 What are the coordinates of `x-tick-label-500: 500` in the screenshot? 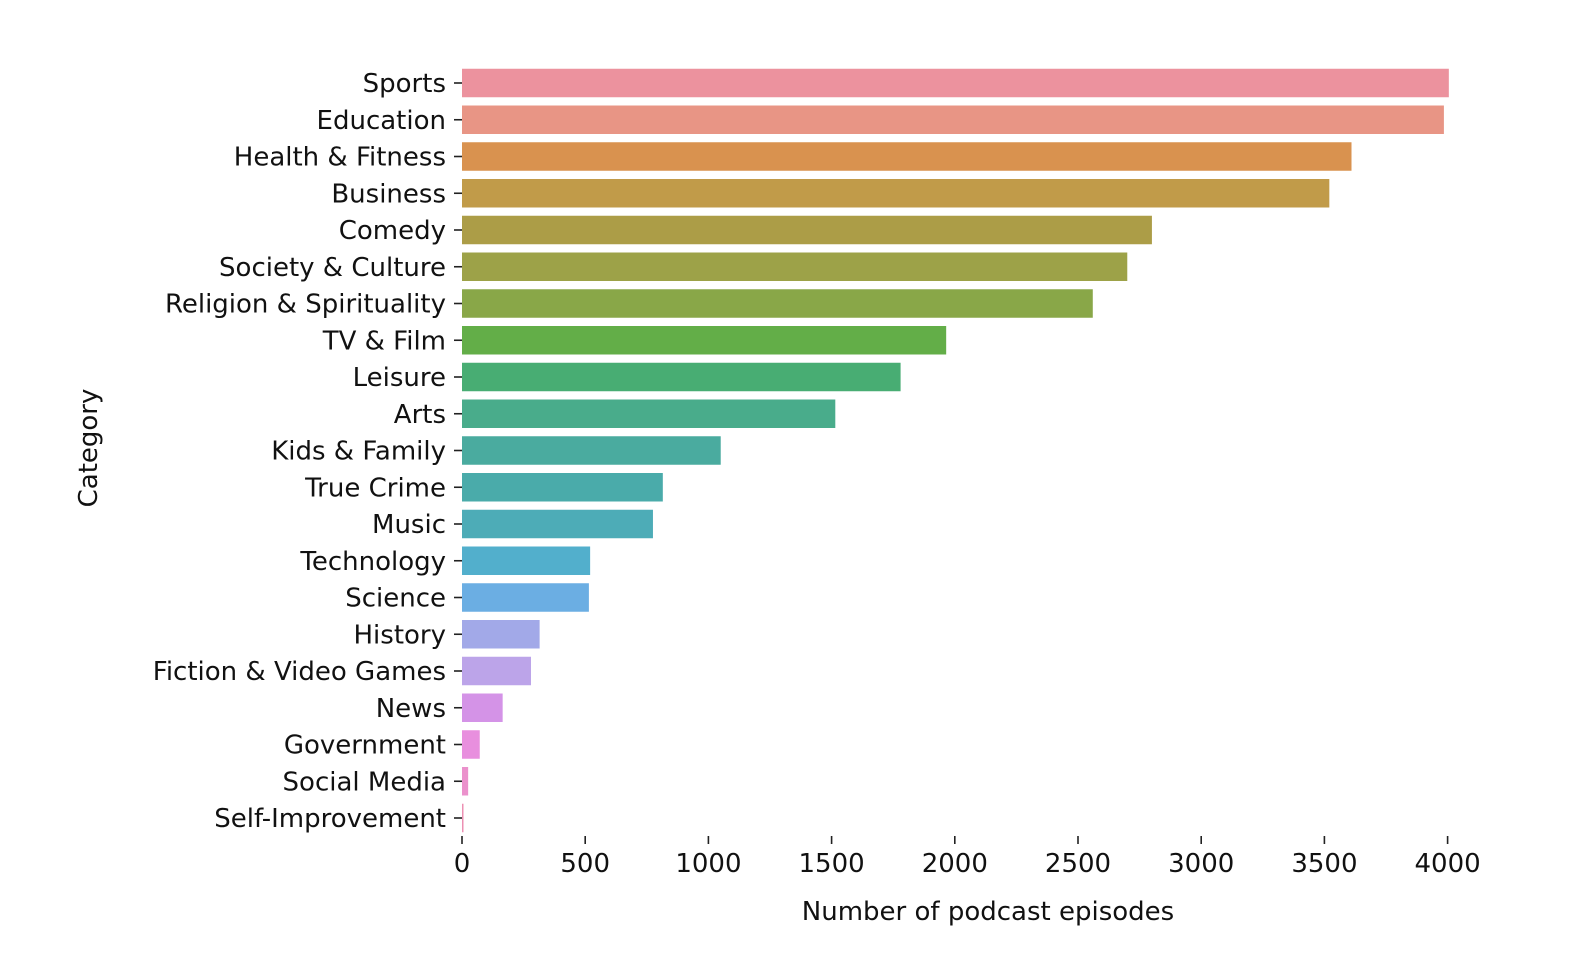 It's located at (585, 864).